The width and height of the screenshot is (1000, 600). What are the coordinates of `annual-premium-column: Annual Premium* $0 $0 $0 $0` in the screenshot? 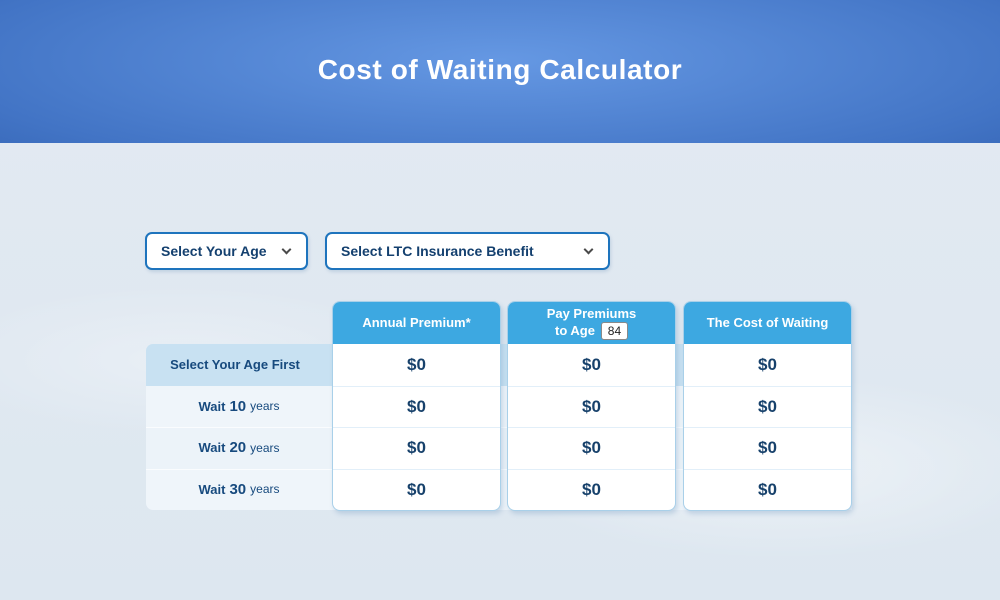 It's located at (416, 406).